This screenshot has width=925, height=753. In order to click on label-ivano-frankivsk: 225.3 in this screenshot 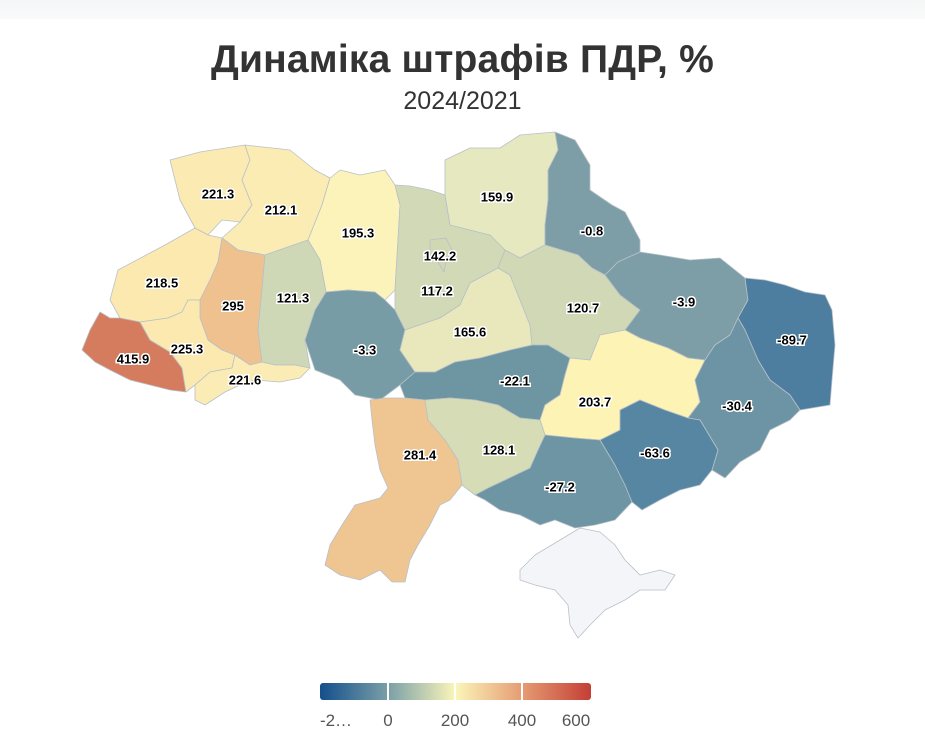, I will do `click(187, 348)`.